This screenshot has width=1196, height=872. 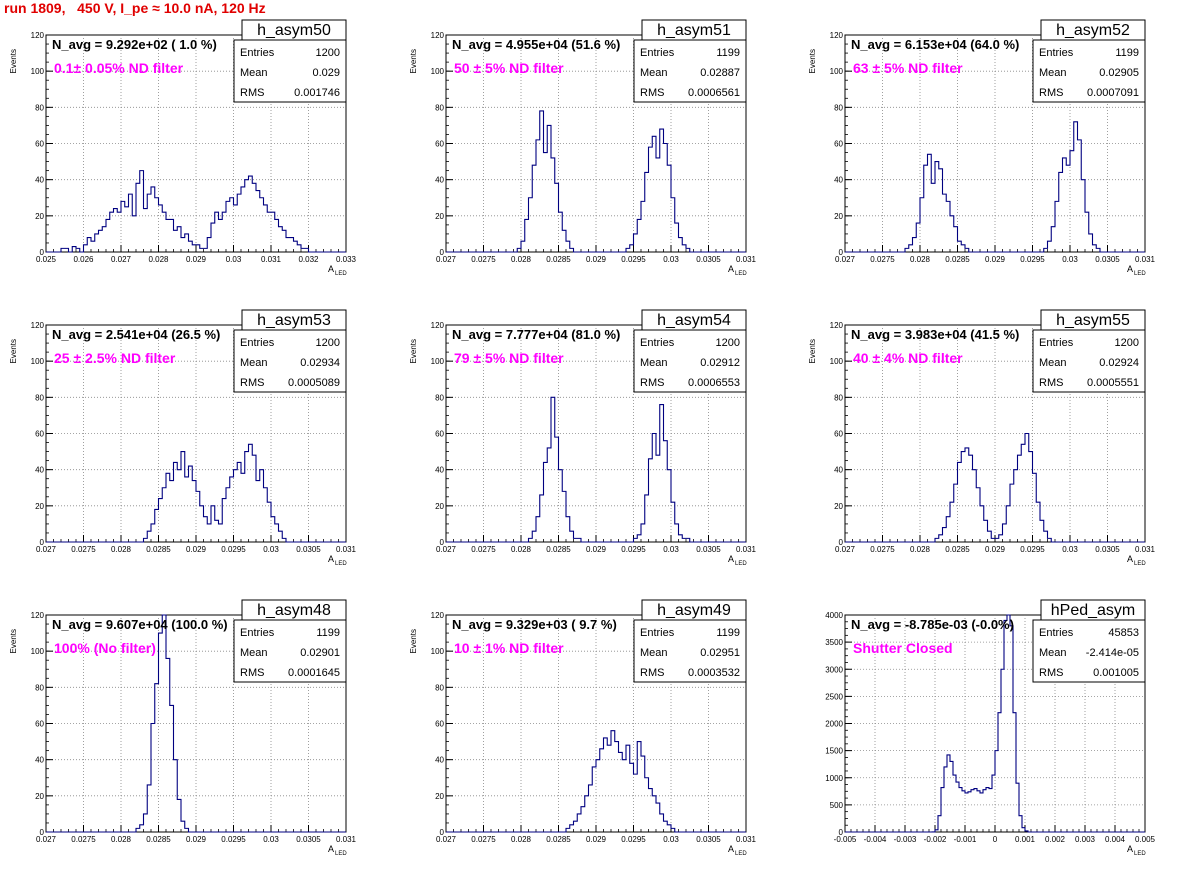 I want to click on filter-annotation: 50 ± 5% ND filter, so click(x=509, y=68).